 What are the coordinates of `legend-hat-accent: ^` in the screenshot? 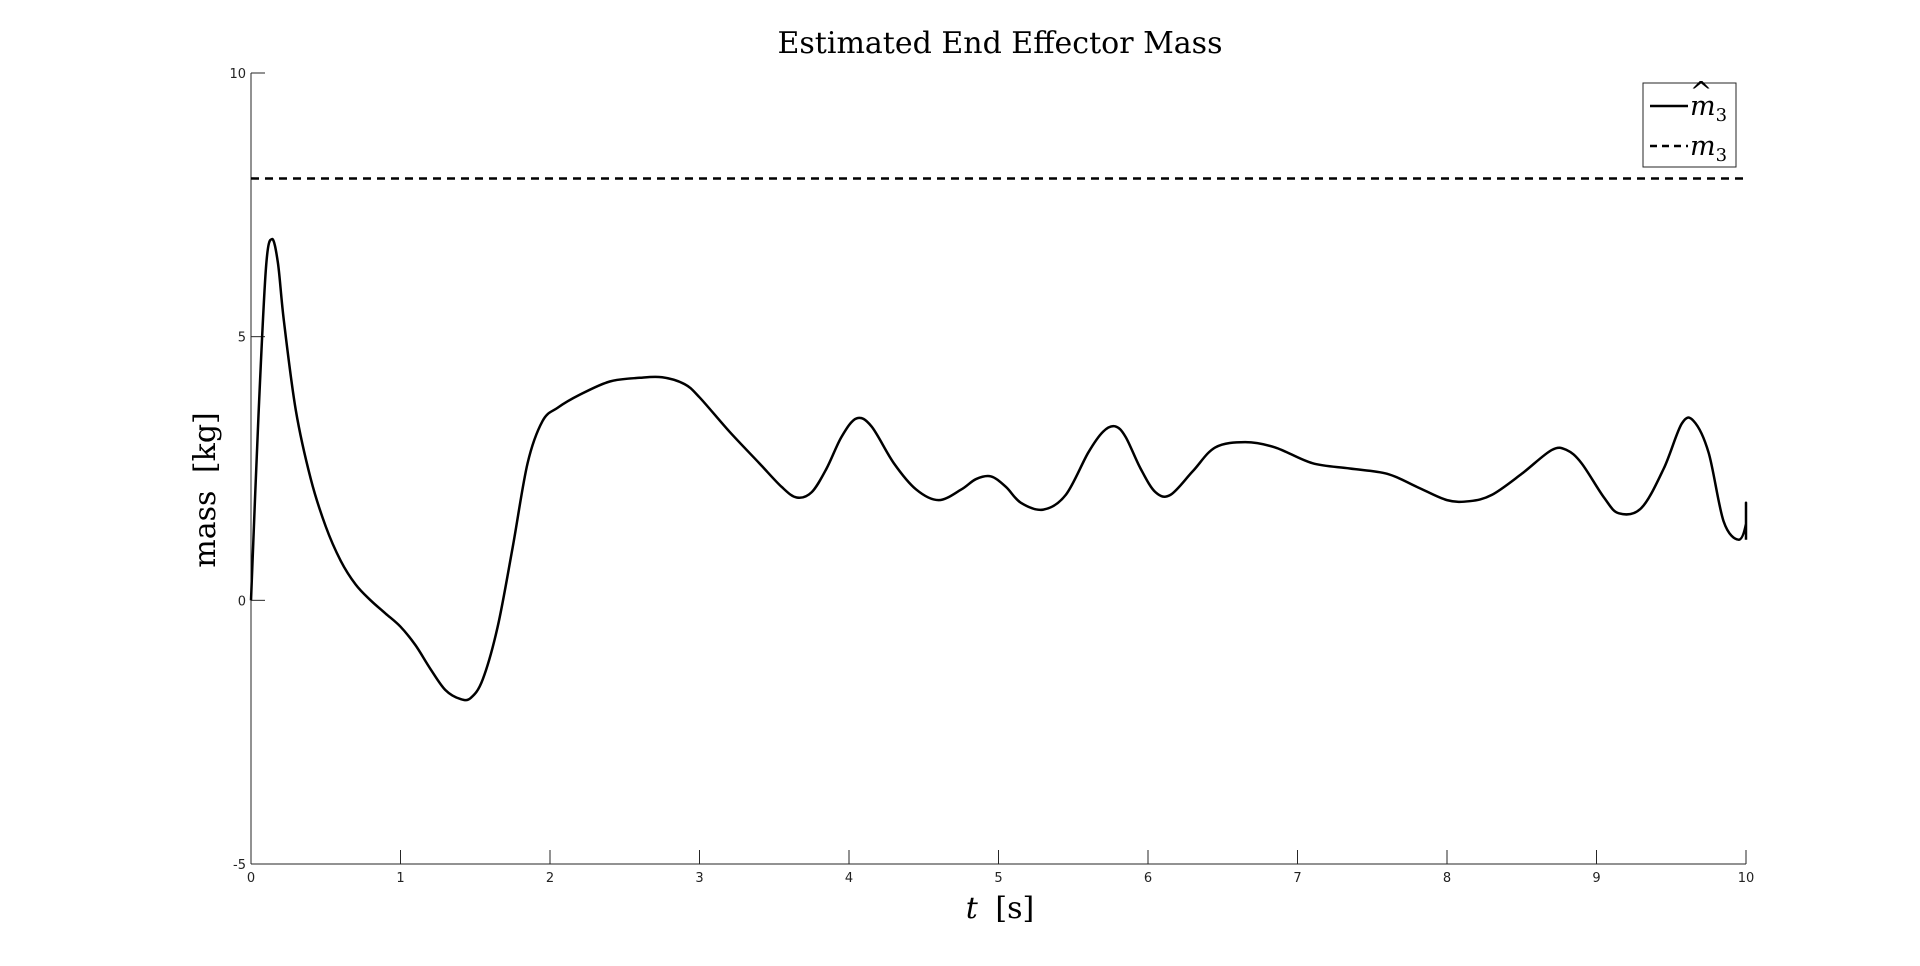 It's located at (1701, 92).